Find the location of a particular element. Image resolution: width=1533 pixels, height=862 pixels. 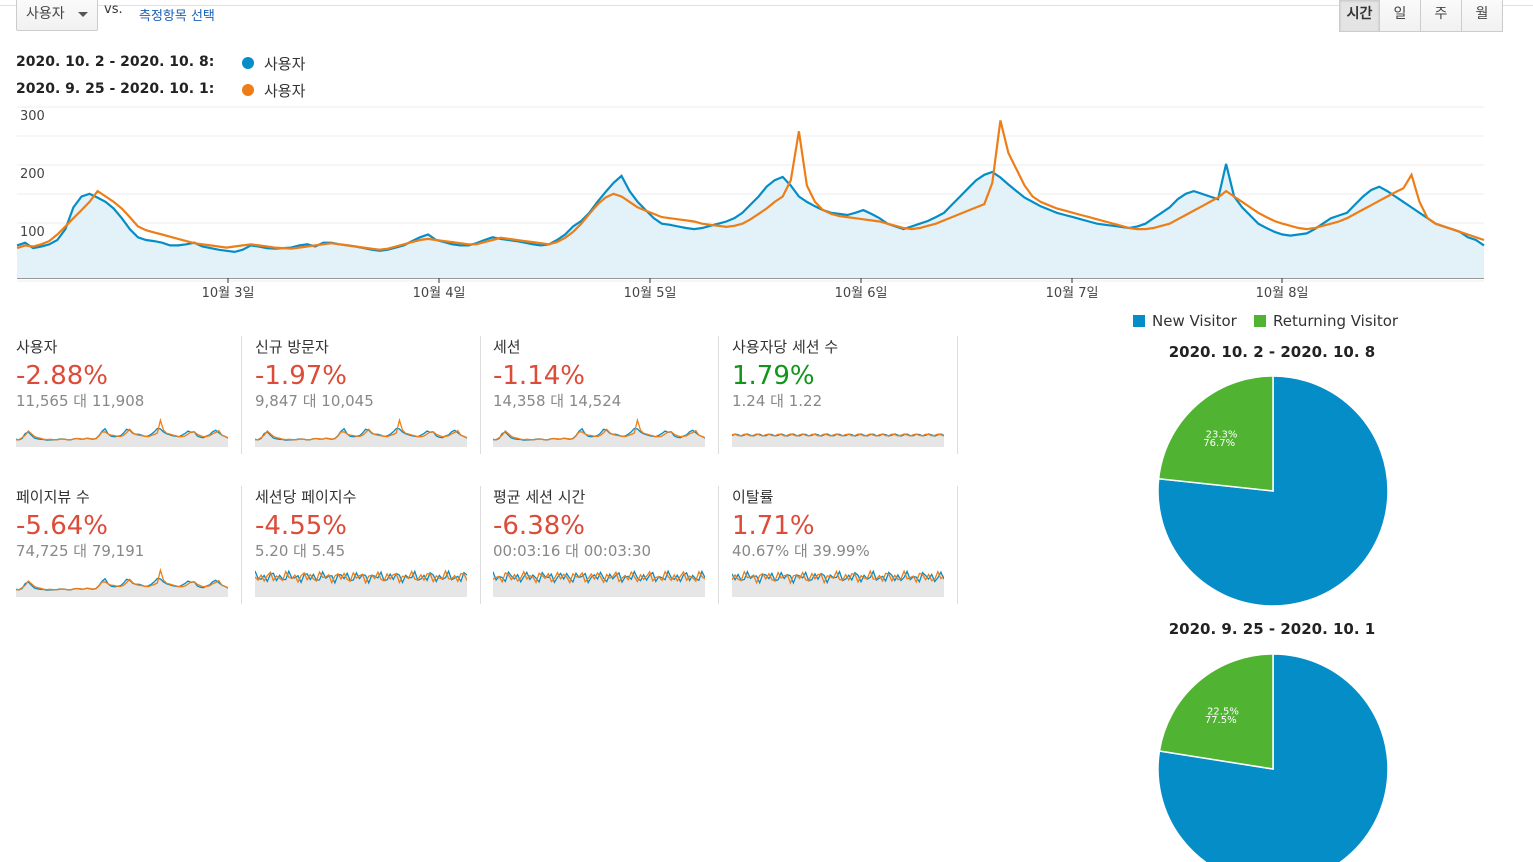

dropdown-caret-icon is located at coordinates (83, 14).